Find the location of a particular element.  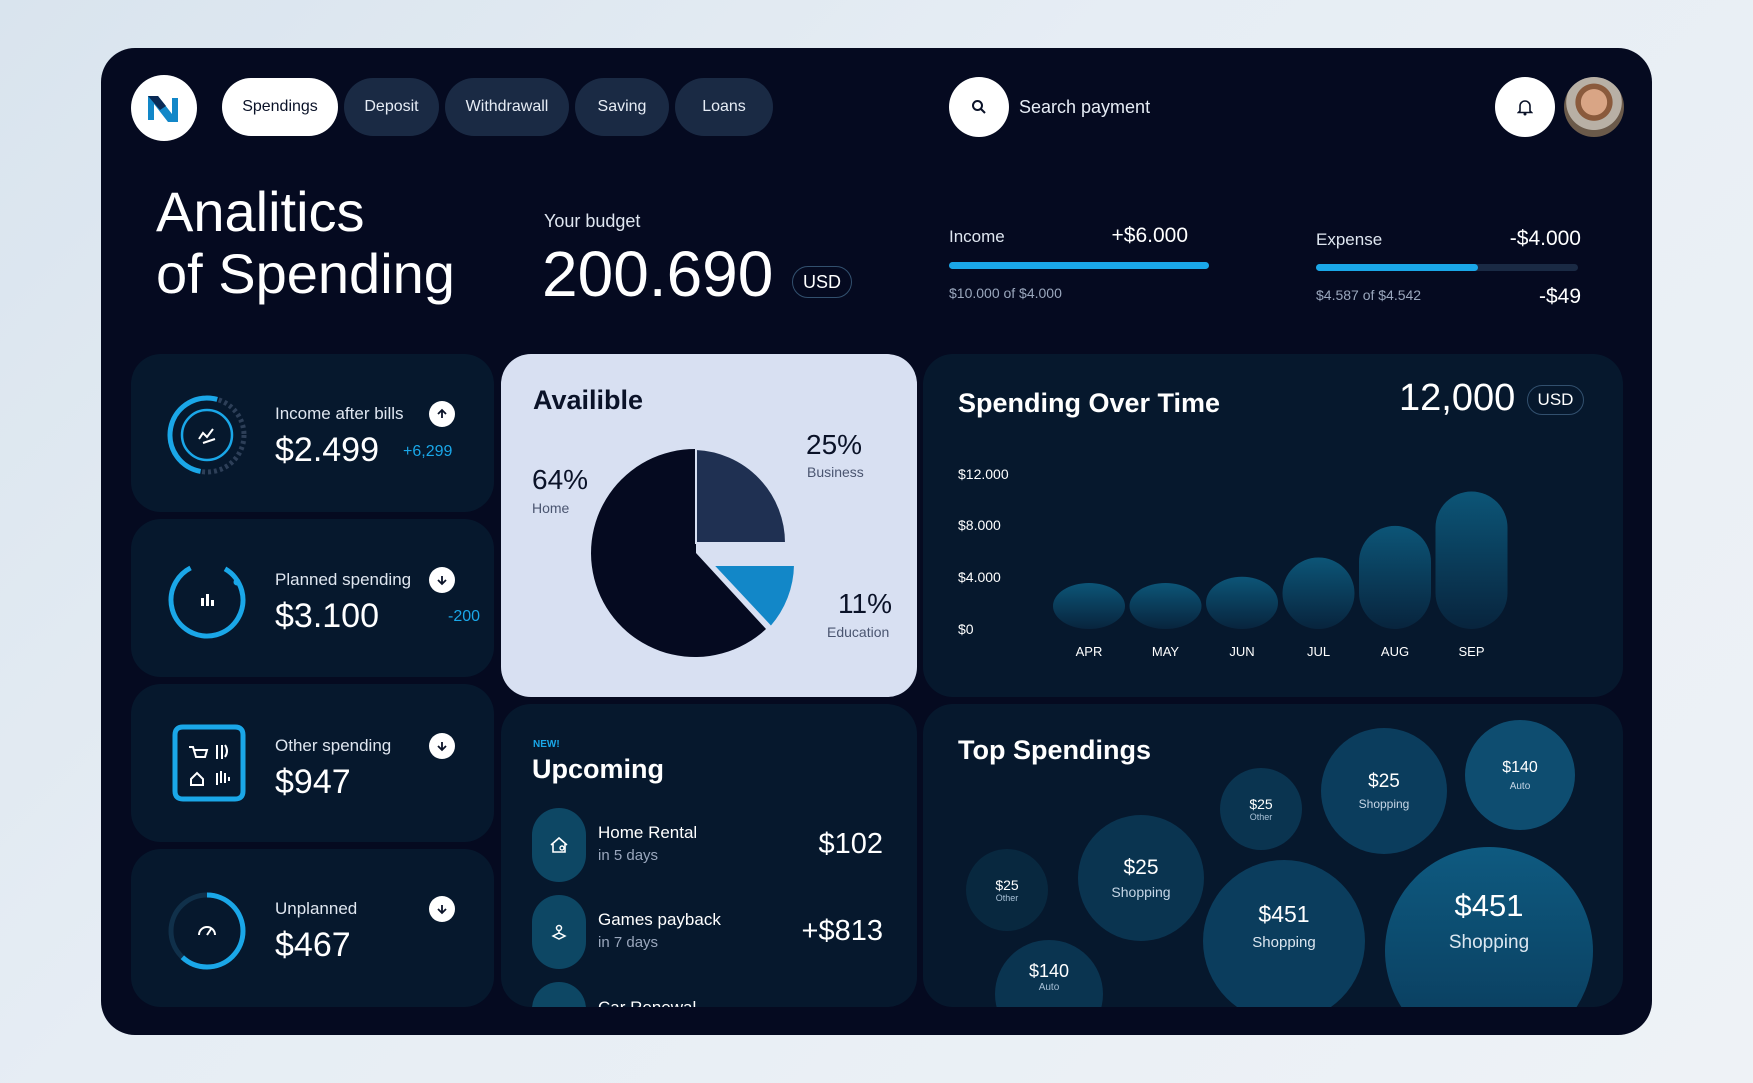

stat-label: Income after bills is located at coordinates (339, 413).